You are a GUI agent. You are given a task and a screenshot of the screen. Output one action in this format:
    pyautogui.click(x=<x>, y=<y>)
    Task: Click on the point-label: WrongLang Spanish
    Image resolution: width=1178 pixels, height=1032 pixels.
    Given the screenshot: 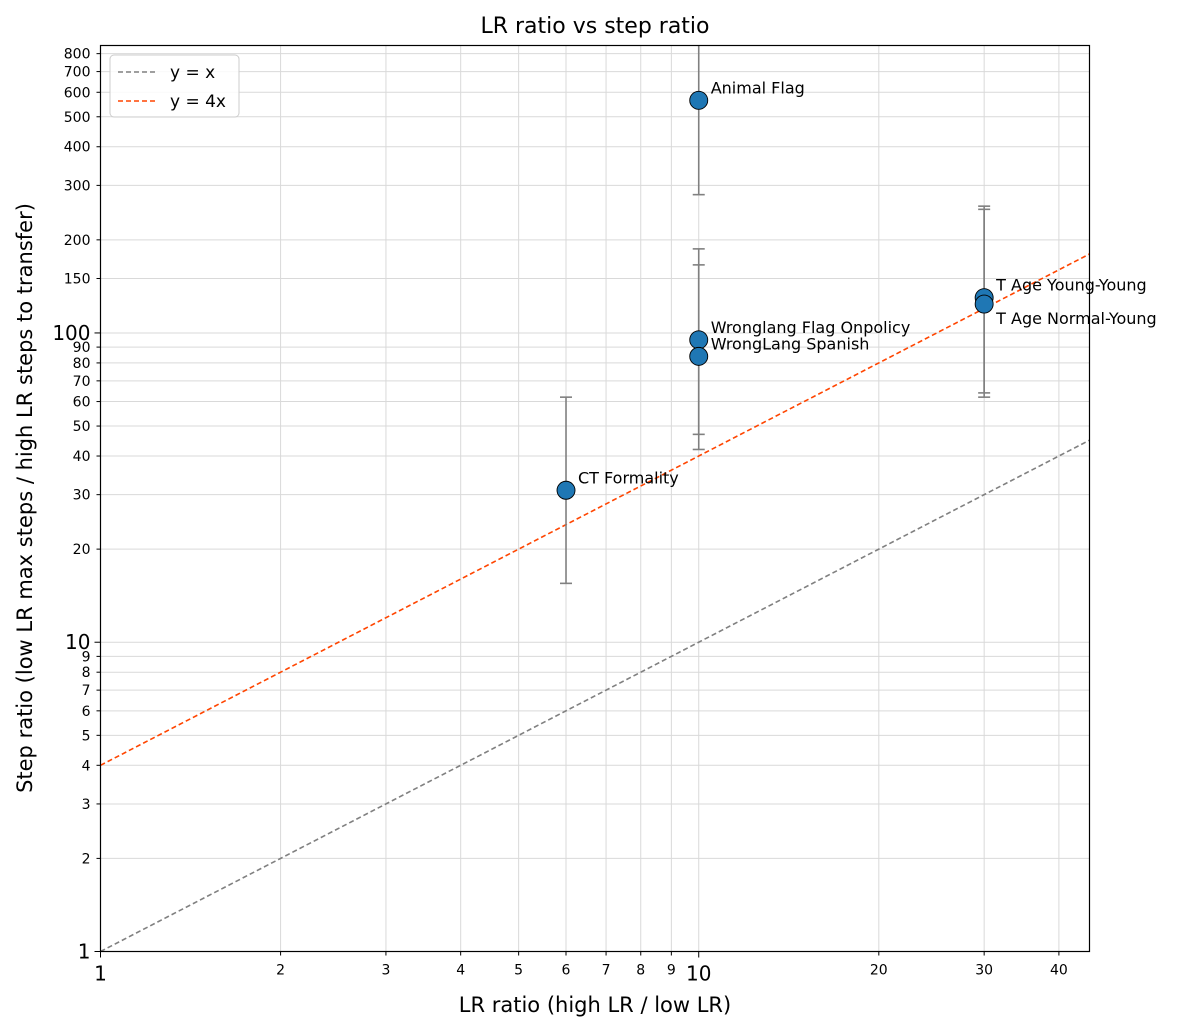 What is the action you would take?
    pyautogui.click(x=790, y=343)
    